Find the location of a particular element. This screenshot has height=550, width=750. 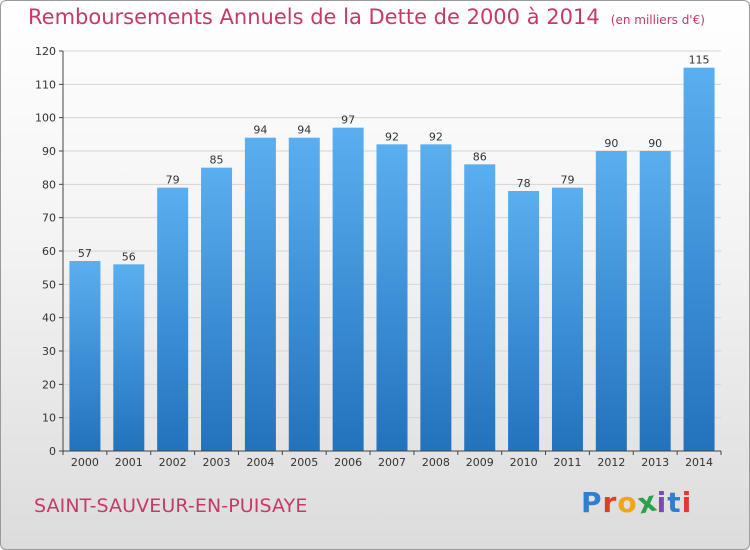

y-tick-label: 0 is located at coordinates (52, 451).